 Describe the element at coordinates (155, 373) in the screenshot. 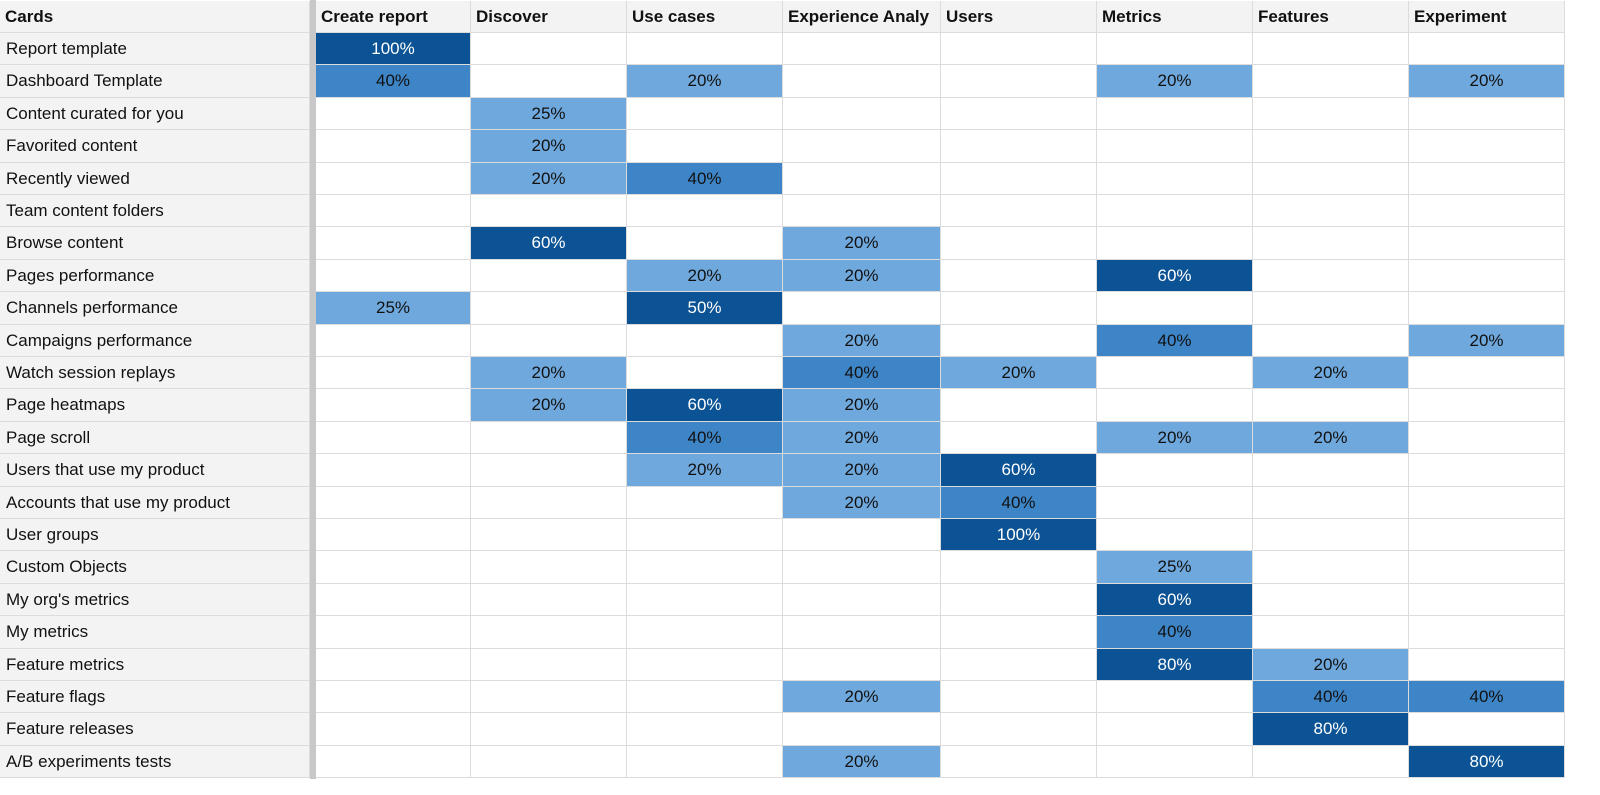

I see `row-label: Watch session replays` at that location.